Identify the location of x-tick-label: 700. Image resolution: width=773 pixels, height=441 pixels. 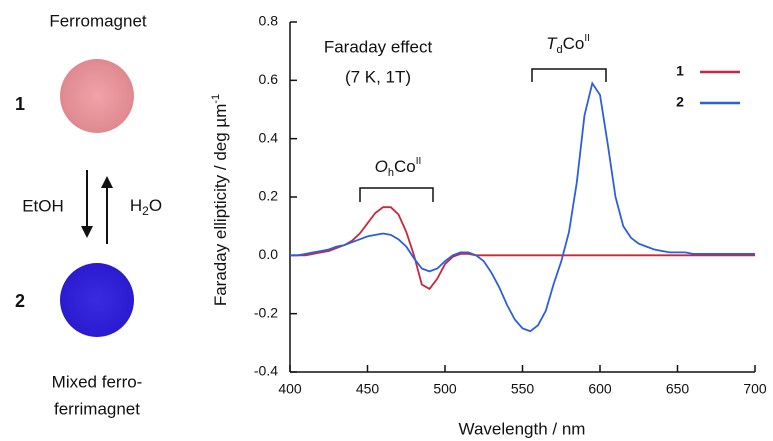
(755, 389).